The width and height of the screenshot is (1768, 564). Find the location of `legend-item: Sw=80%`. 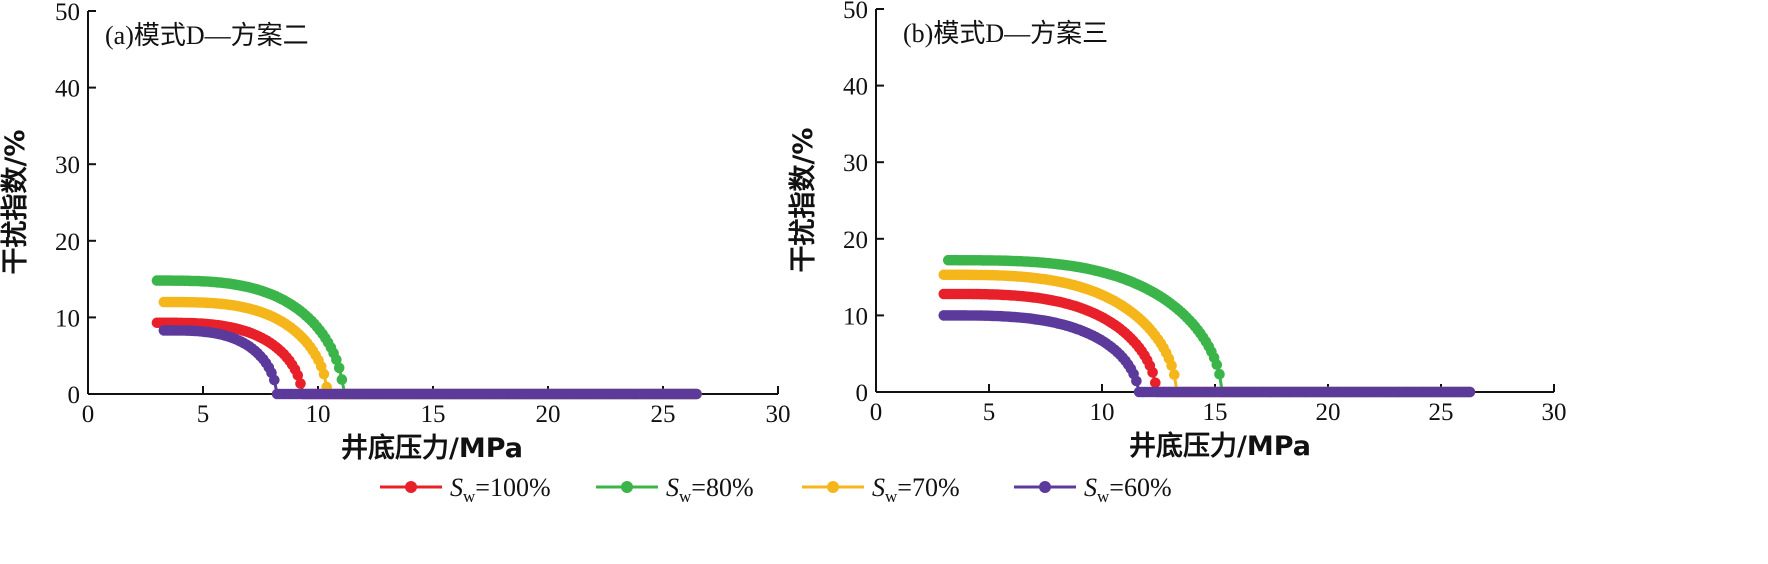

legend-item: Sw=80% is located at coordinates (675, 489).